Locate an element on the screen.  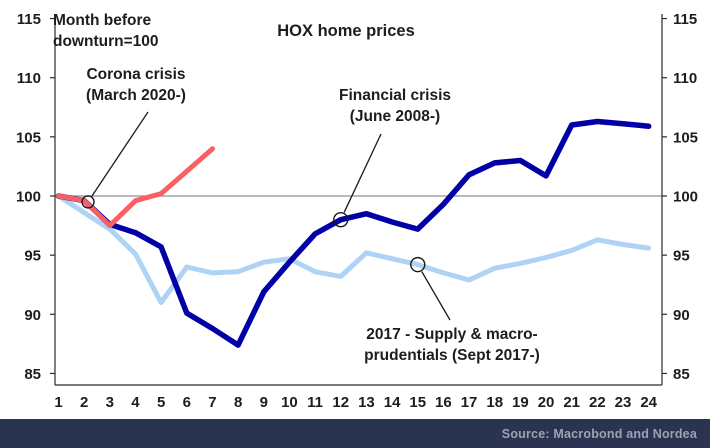
y-axis-tick-label-left: 95 is located at coordinates (32, 256).